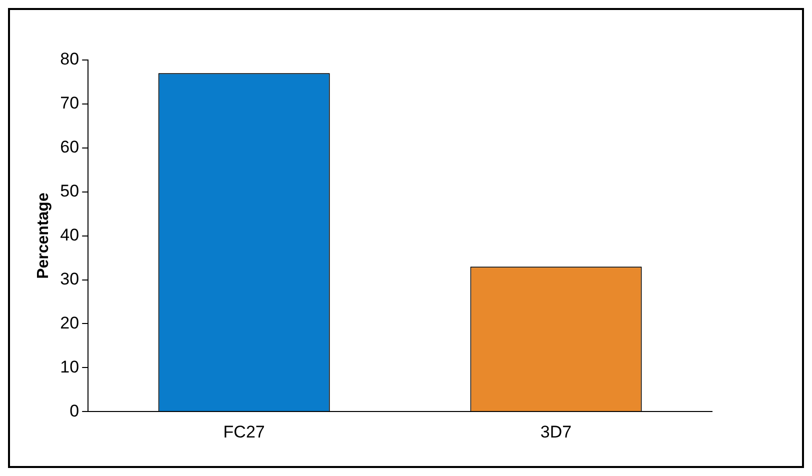  Describe the element at coordinates (43, 235) in the screenshot. I see `y-axis-title: Percentage` at that location.